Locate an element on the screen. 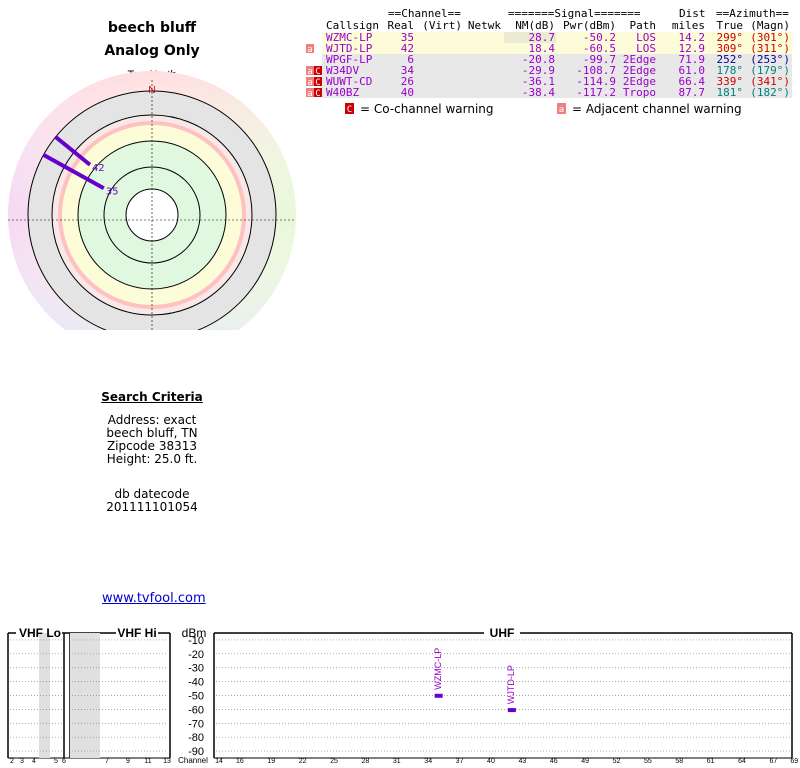 The height and width of the screenshot is (768, 800). north-marker: N is located at coordinates (151, 90).